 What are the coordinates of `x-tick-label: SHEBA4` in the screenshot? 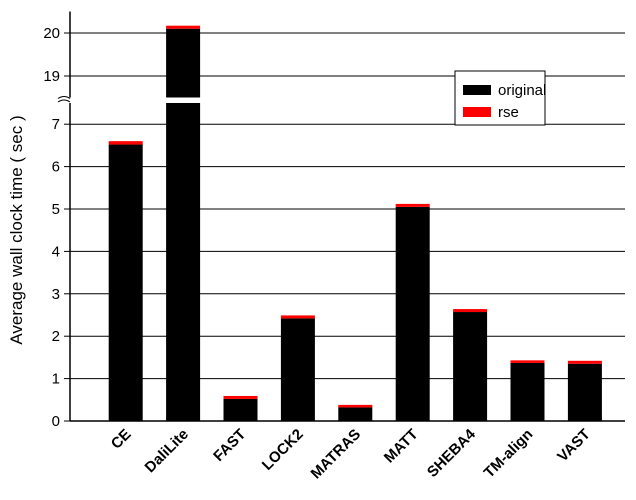 It's located at (452, 453).